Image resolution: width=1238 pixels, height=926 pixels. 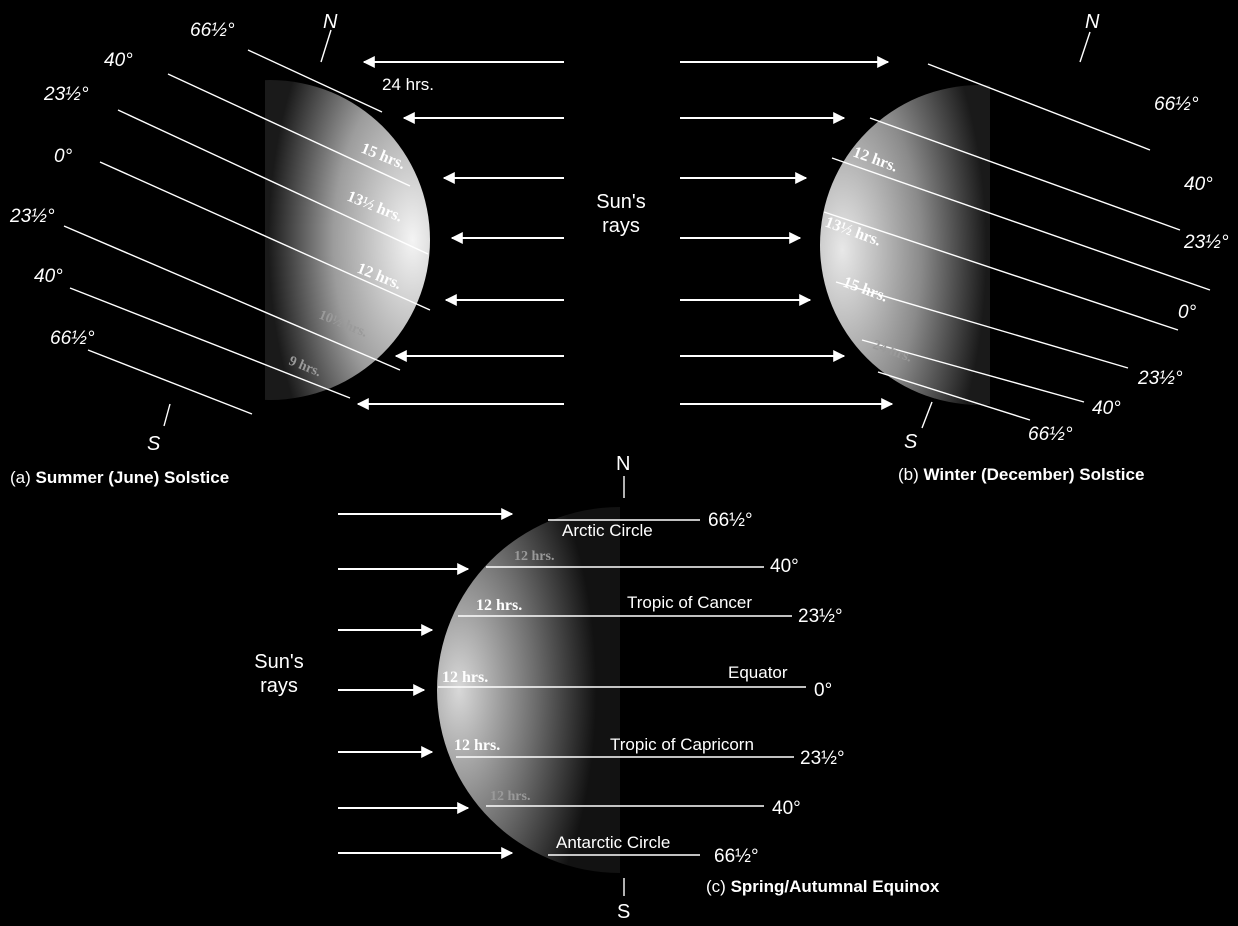 What do you see at coordinates (1017, 242) in the screenshot?
I see `winter-latitude-lines` at bounding box center [1017, 242].